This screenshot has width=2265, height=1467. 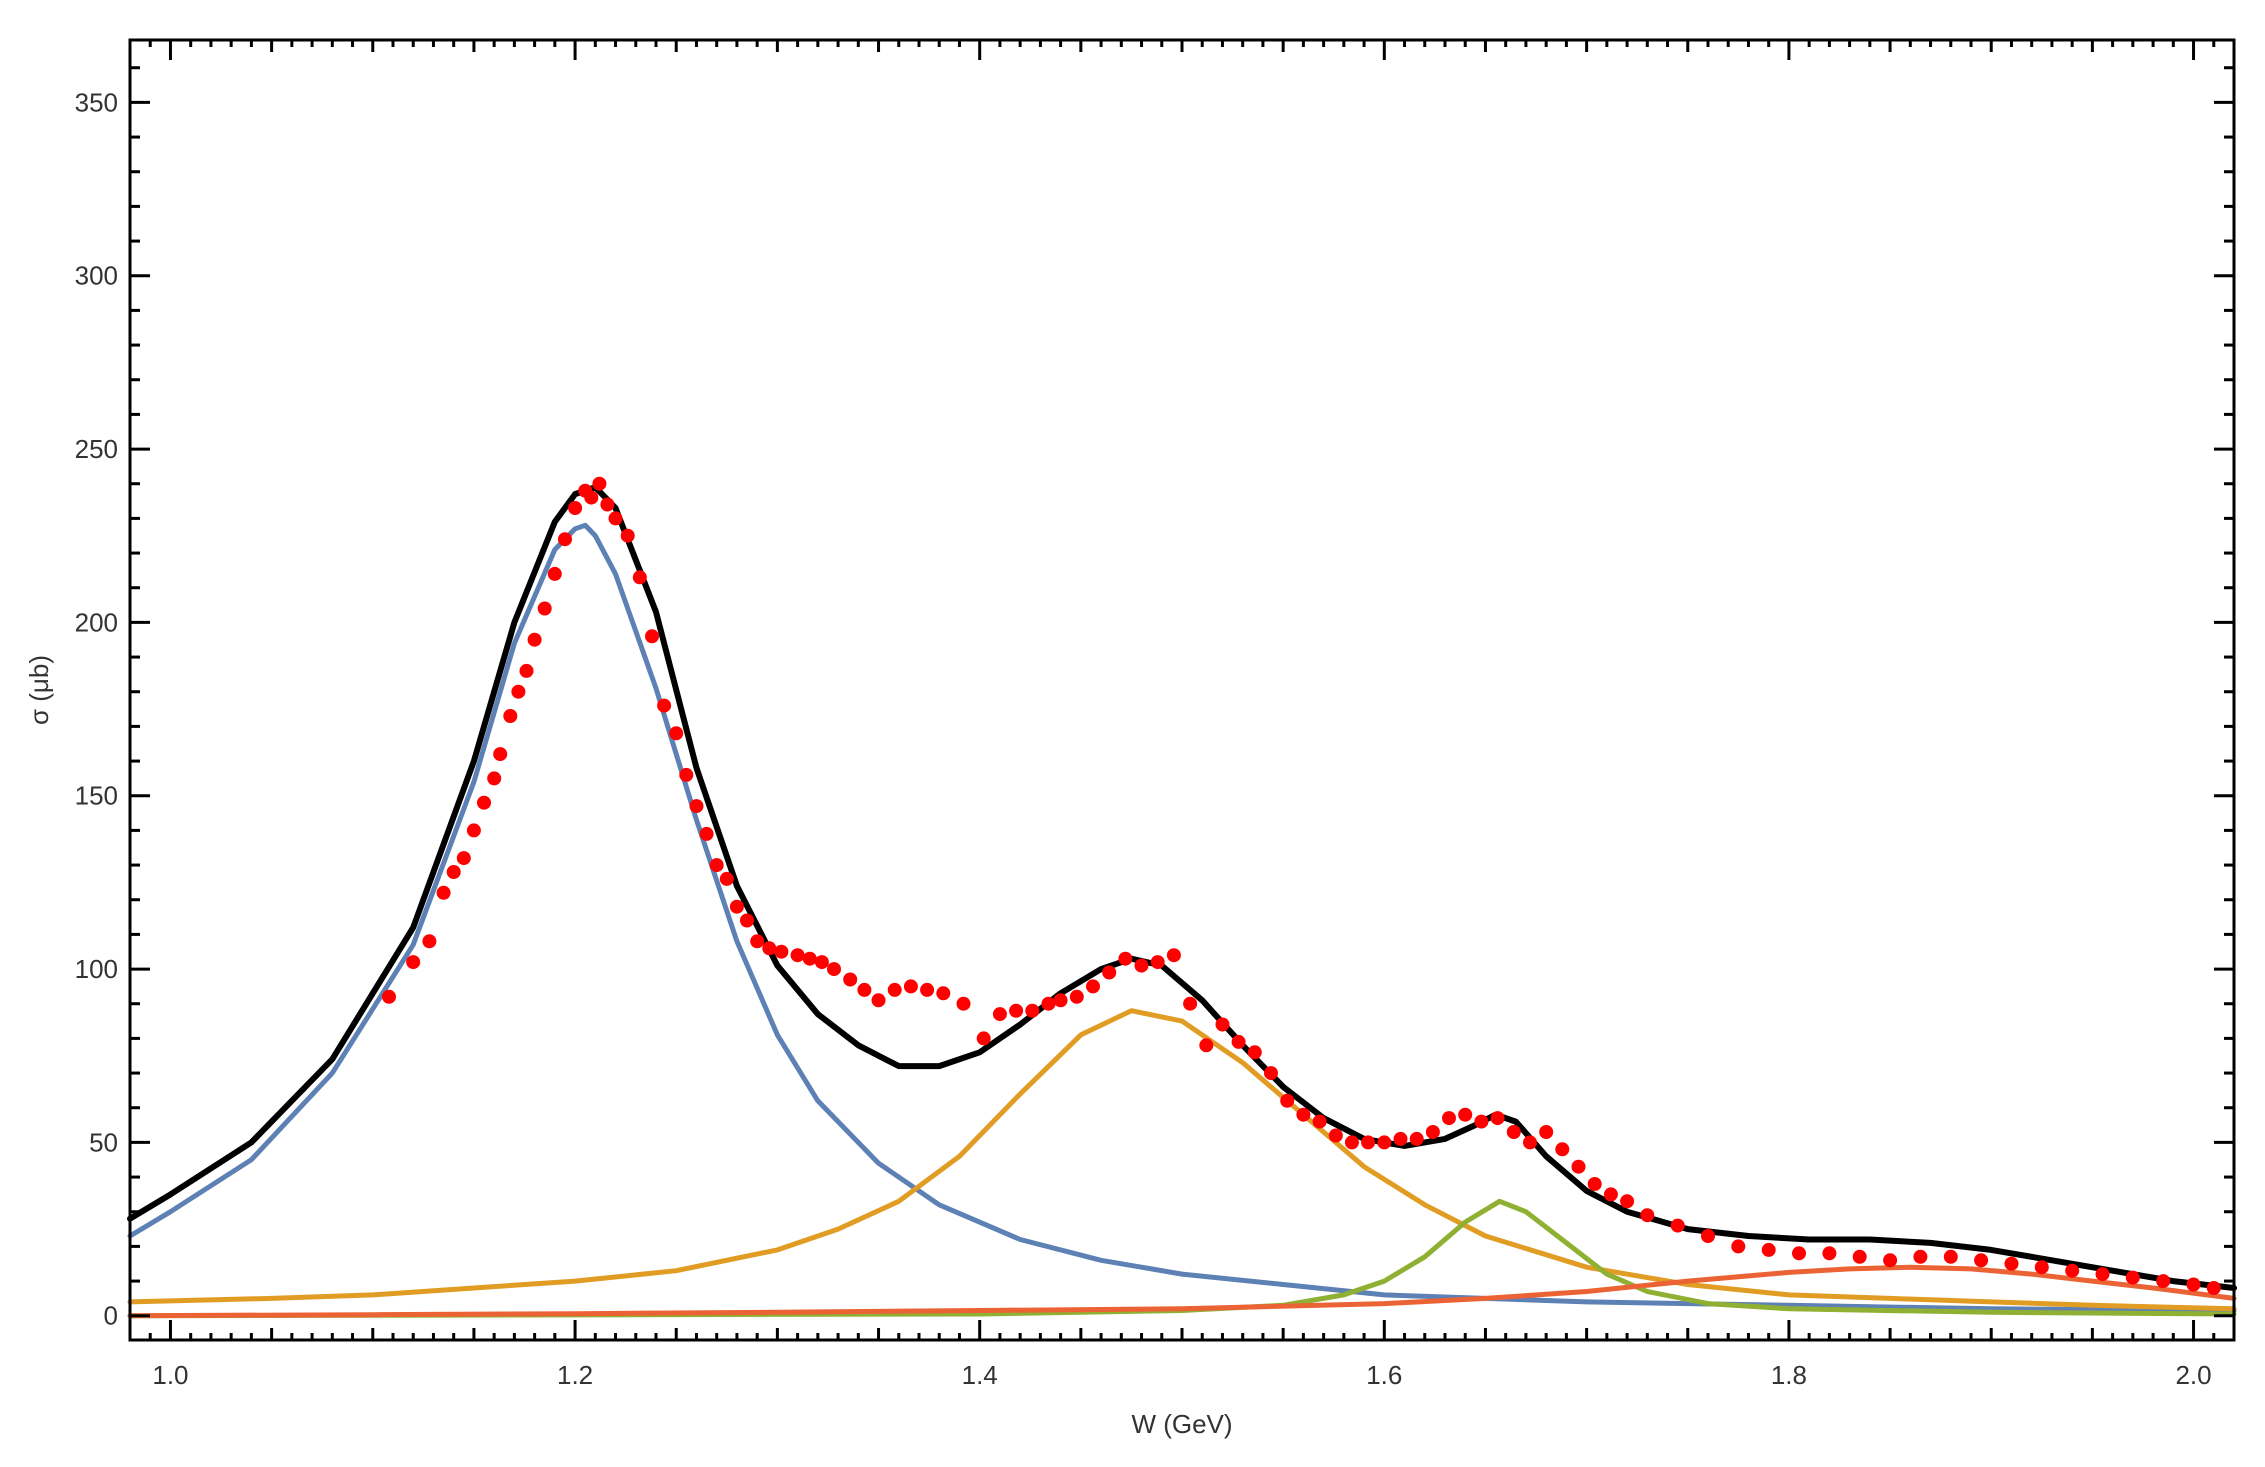 What do you see at coordinates (96, 102) in the screenshot?
I see `y-tick-label: 350` at bounding box center [96, 102].